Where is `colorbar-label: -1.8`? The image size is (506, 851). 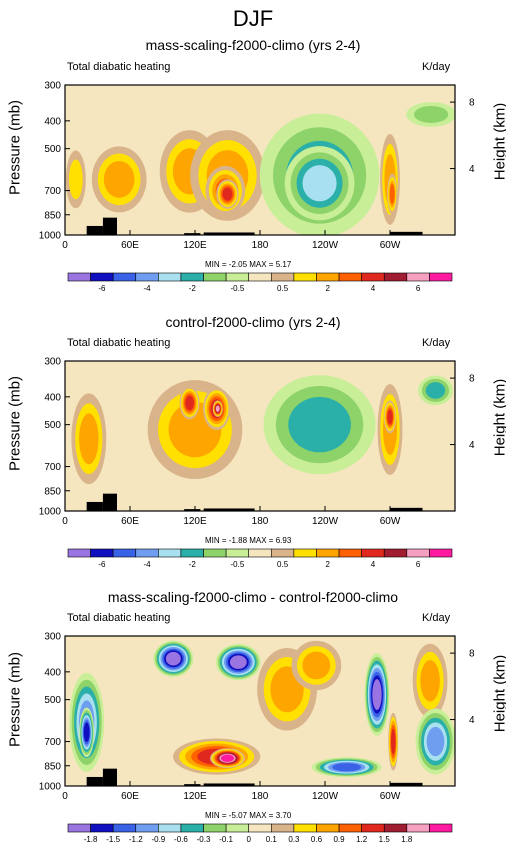 colorbar-label: -1.8 is located at coordinates (91, 839).